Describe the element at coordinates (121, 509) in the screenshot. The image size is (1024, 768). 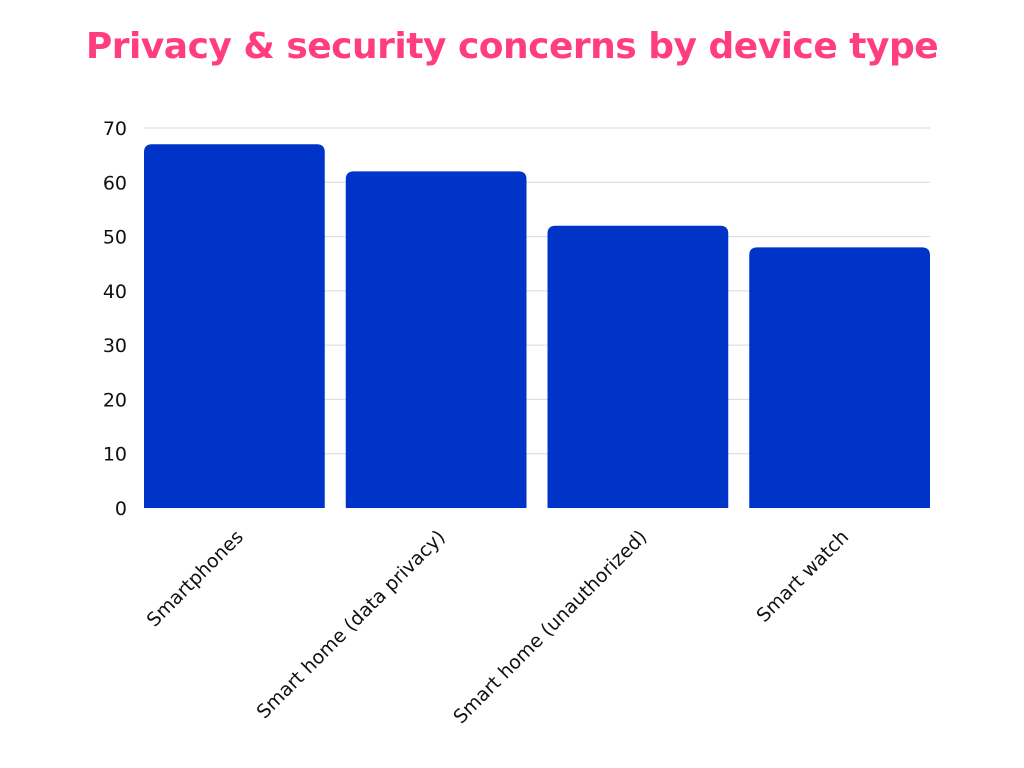
I see `y-tick-label: 0` at that location.